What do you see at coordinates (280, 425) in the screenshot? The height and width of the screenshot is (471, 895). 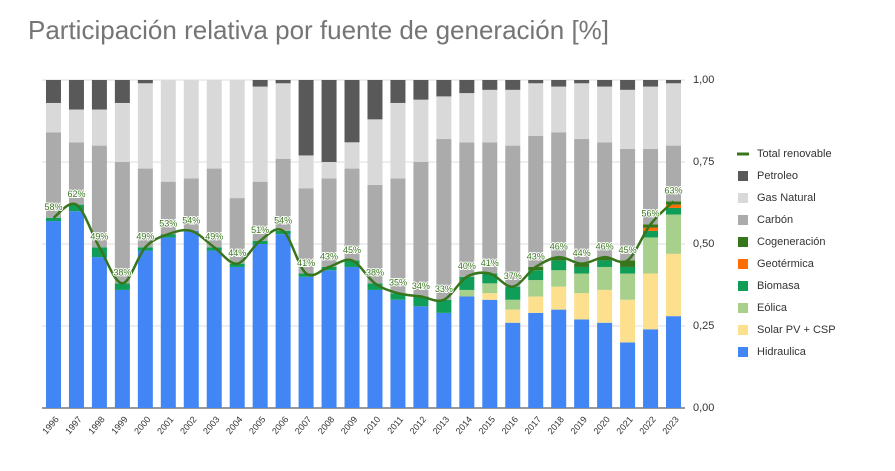 I see `x-tick-label: 2006` at bounding box center [280, 425].